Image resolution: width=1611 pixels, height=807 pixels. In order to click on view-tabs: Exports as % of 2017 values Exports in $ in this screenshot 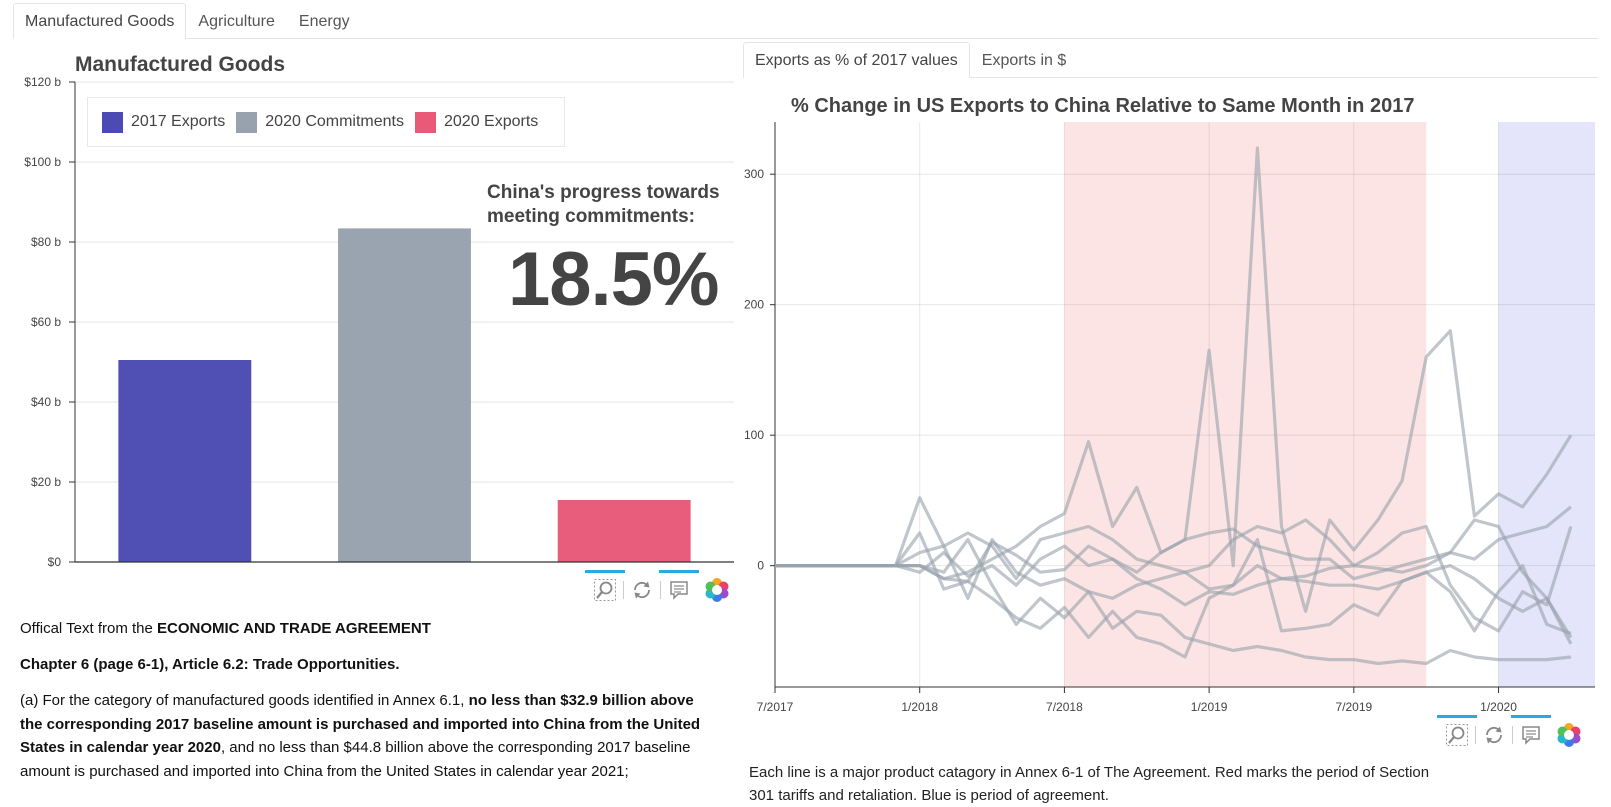, I will do `click(1170, 59)`.